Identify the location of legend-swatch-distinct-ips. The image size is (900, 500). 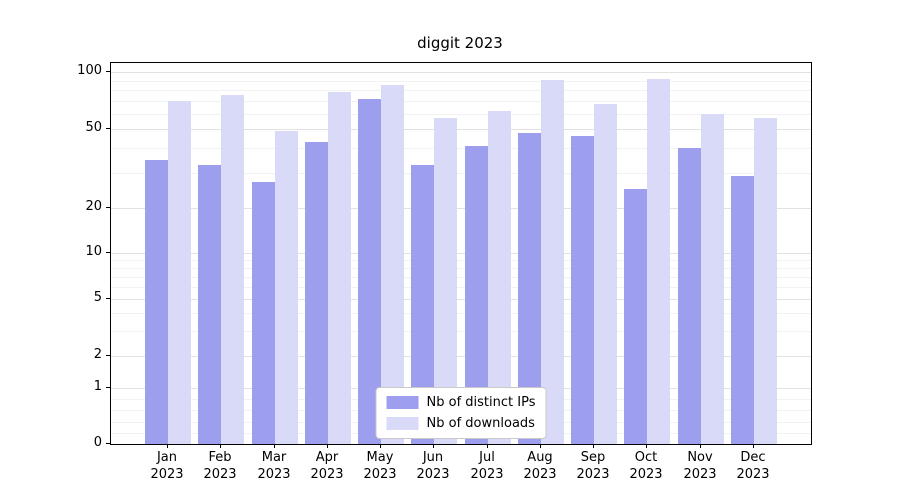
(402, 402).